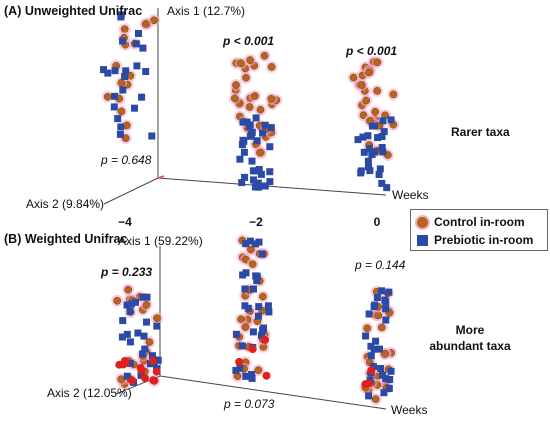 Image resolution: width=550 pixels, height=424 pixels. What do you see at coordinates (470, 346) in the screenshot?
I see `panel-b-side-label-line2: abundant taxa` at bounding box center [470, 346].